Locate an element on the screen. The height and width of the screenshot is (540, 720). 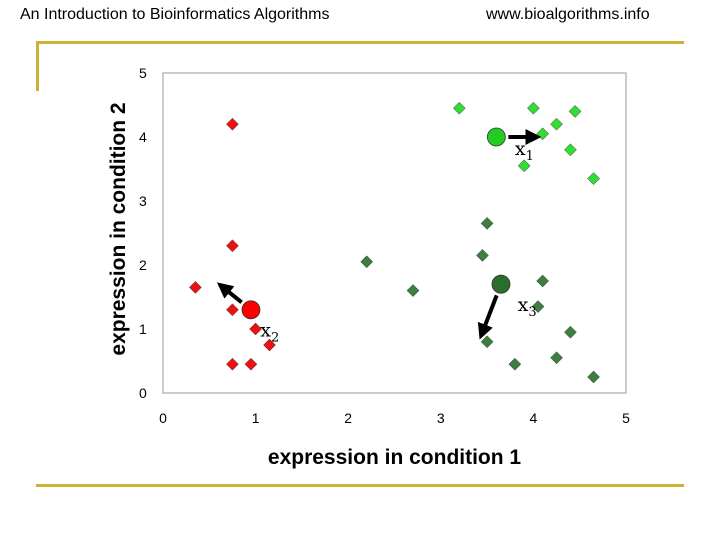
y-tick-label: 5 is located at coordinates (143, 73).